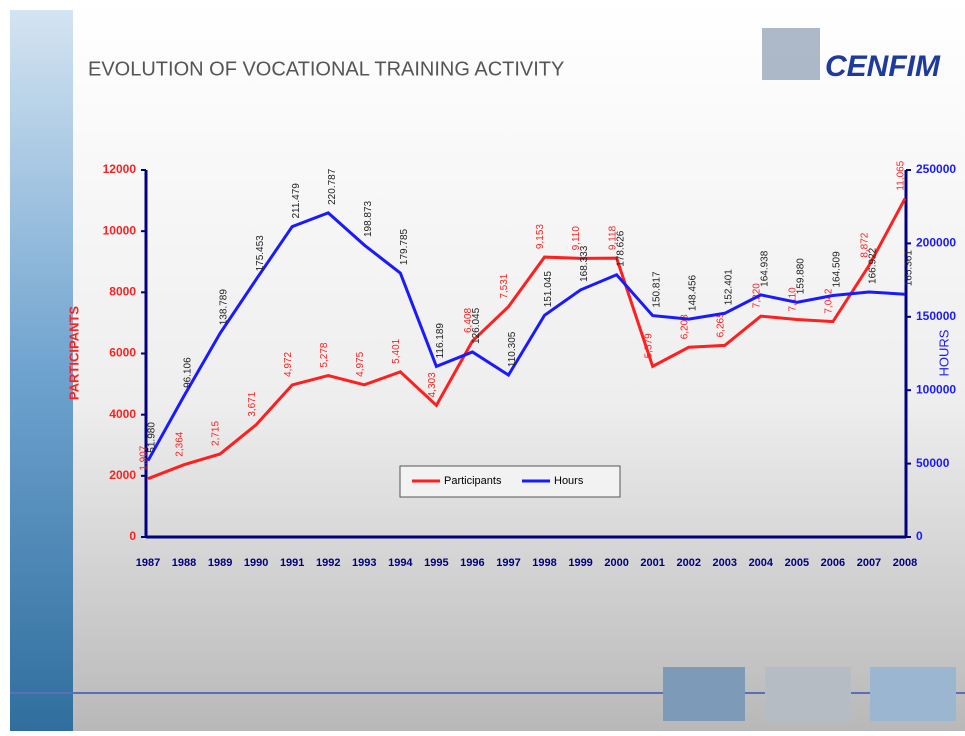  I want to click on margin, so click(5, 365).